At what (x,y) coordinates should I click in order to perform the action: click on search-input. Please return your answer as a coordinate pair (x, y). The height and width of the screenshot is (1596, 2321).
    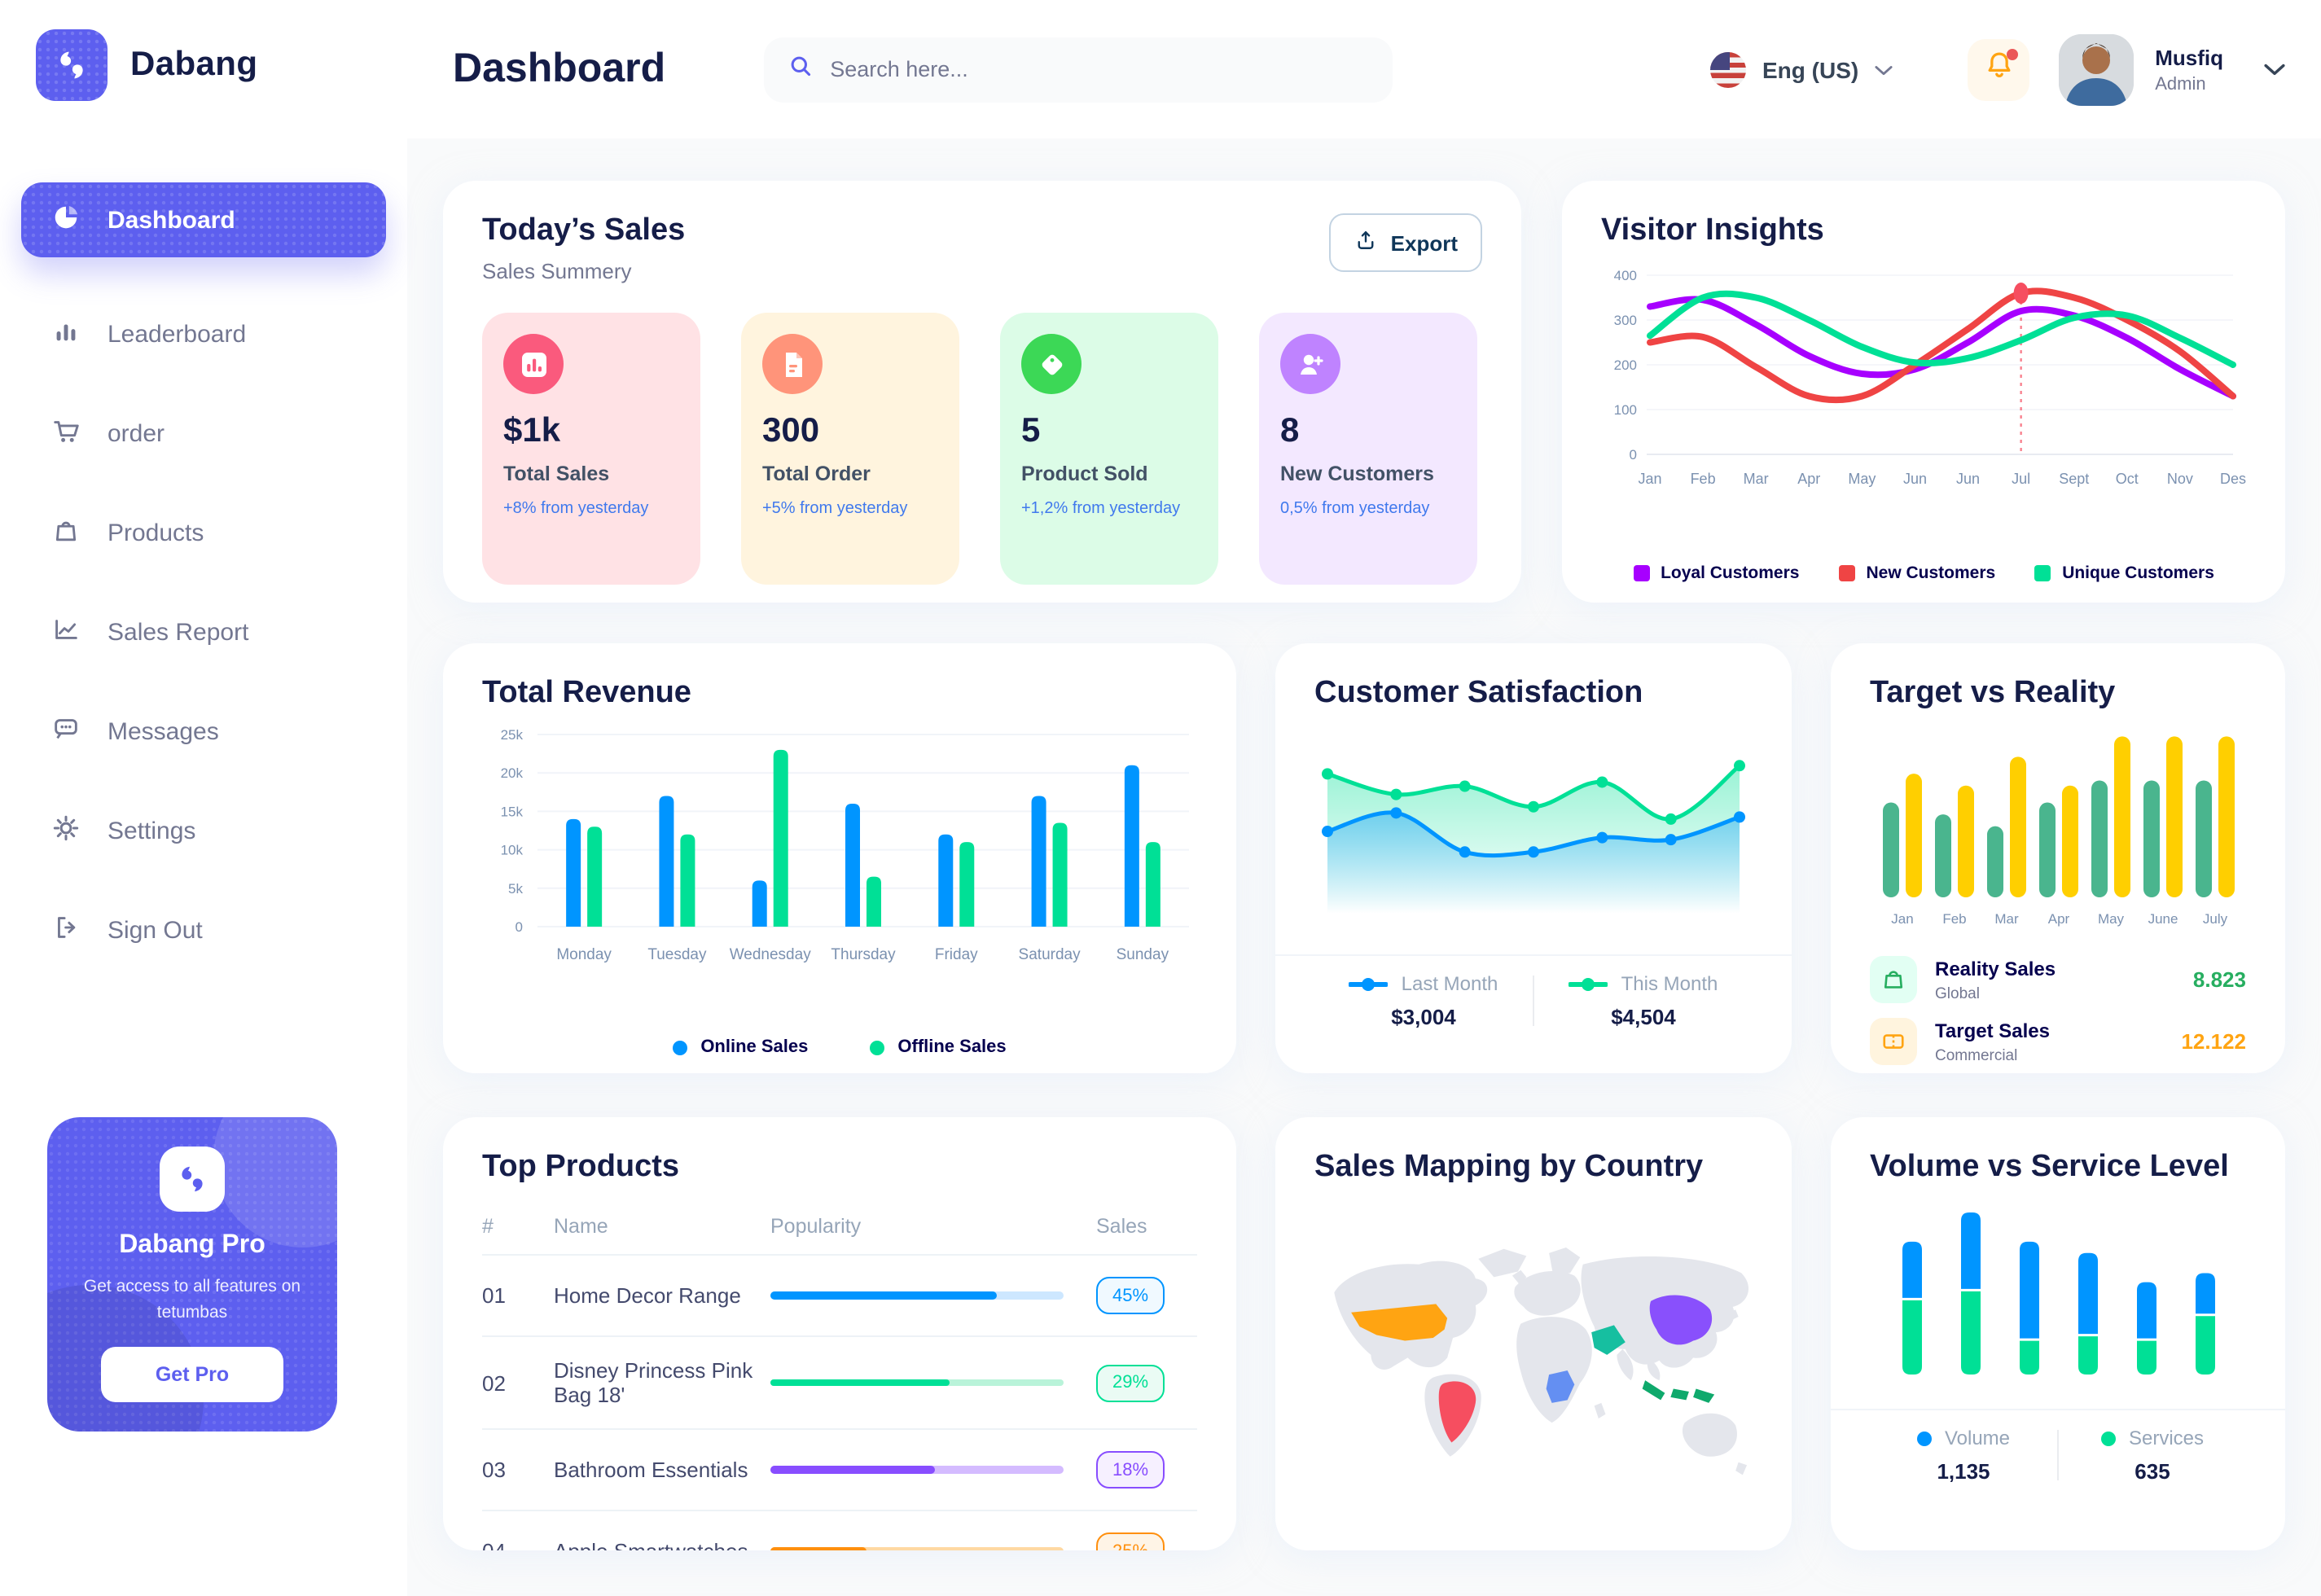
    Looking at the image, I should click on (1100, 69).